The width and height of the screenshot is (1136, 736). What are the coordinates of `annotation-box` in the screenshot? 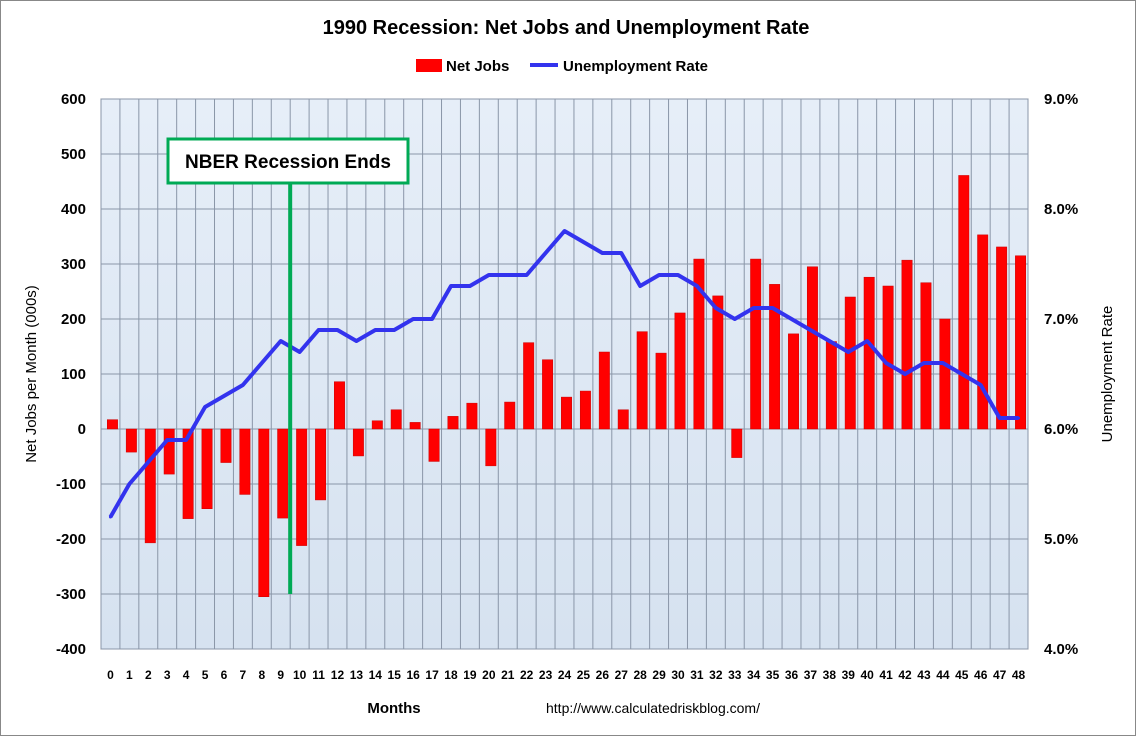 It's located at (288, 161).